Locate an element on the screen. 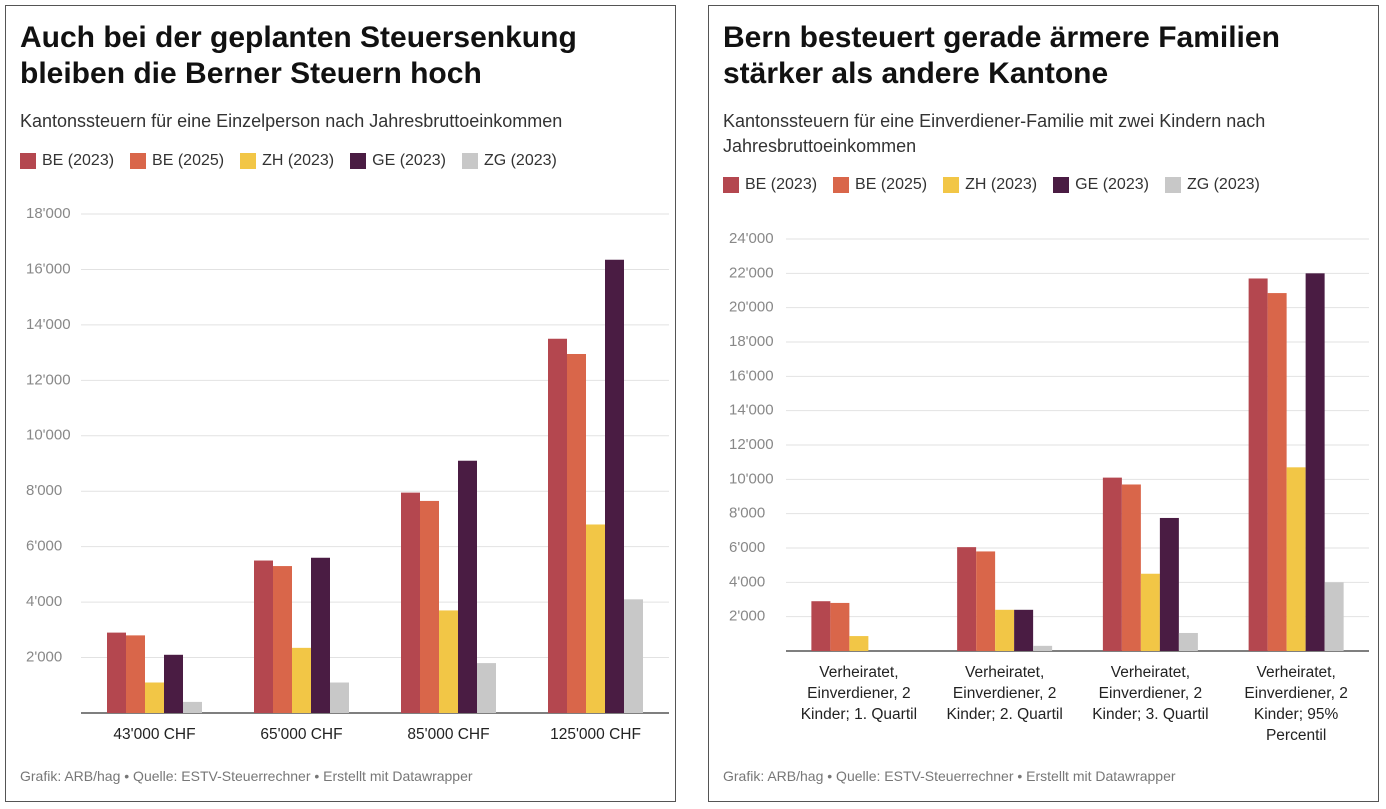 This screenshot has height=809, width=1386. legend-item: BE (2023) is located at coordinates (770, 185).